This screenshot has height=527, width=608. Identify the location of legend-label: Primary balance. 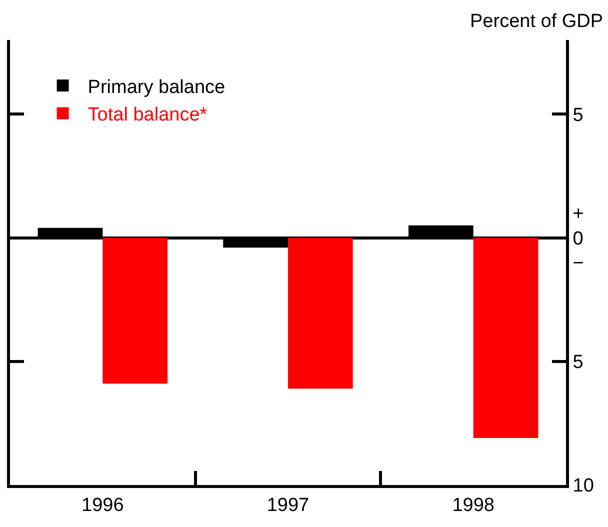
(157, 87).